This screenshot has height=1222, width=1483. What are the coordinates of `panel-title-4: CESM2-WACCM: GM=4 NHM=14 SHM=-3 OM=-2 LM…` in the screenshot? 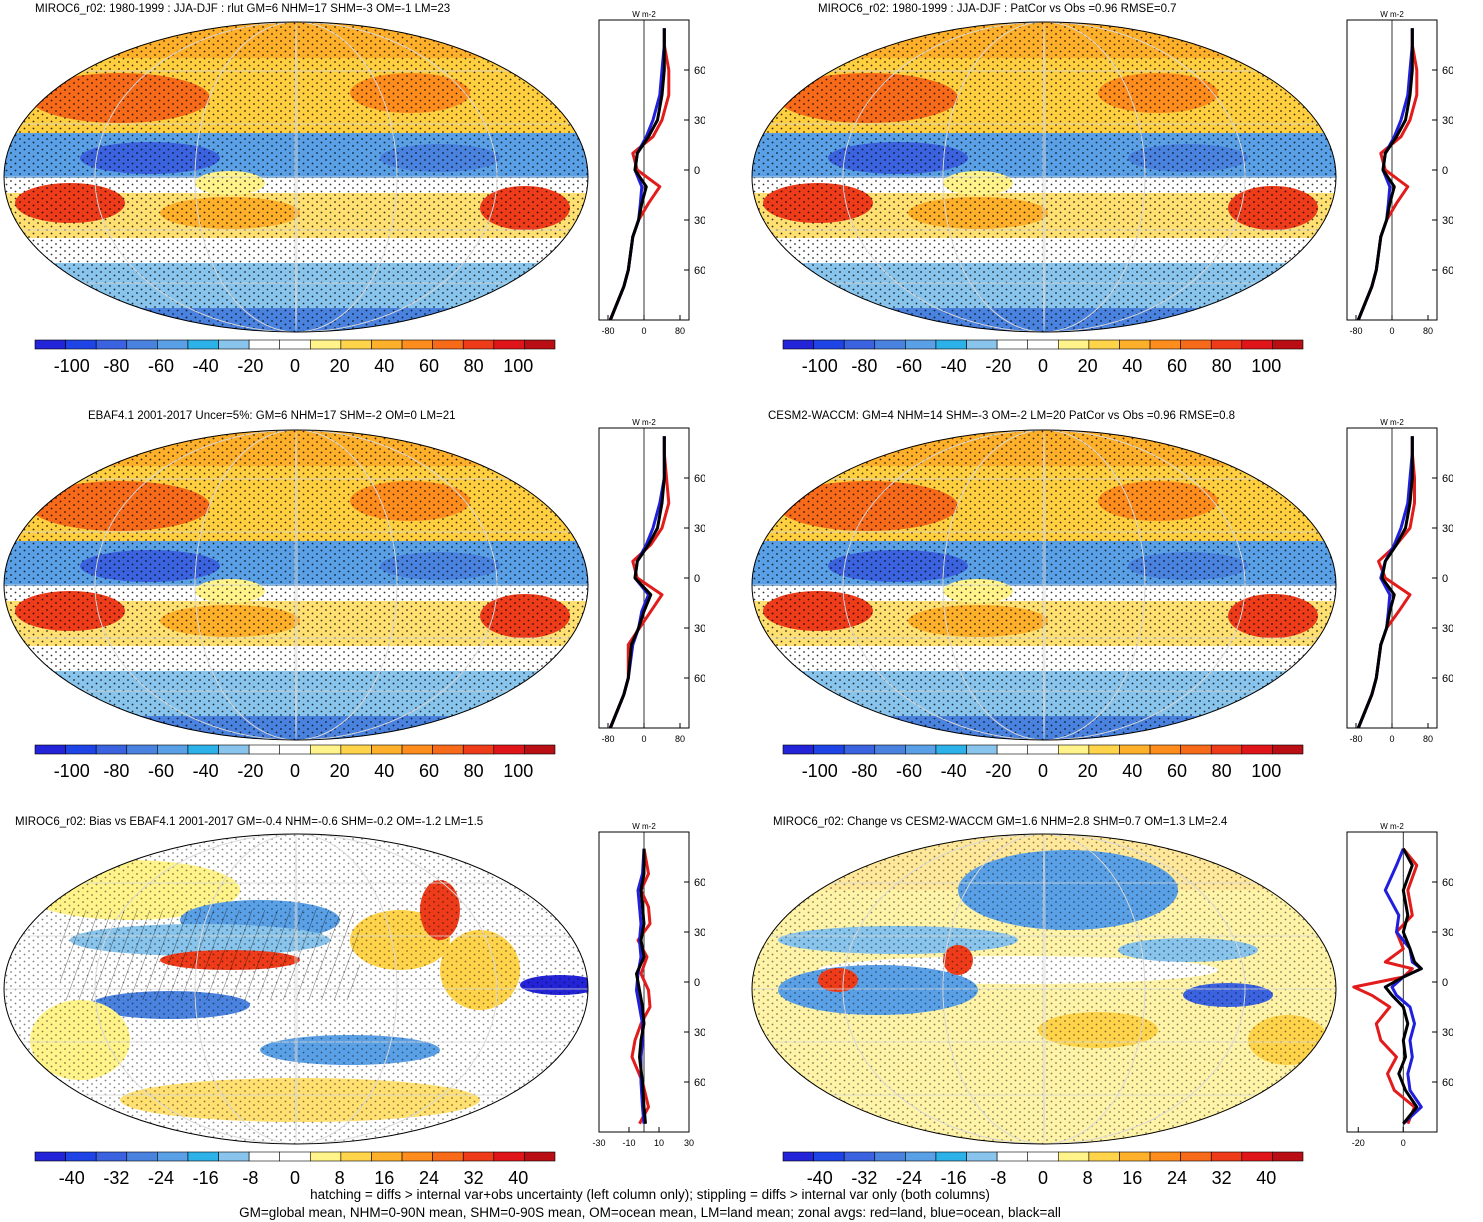 It's located at (1002, 416).